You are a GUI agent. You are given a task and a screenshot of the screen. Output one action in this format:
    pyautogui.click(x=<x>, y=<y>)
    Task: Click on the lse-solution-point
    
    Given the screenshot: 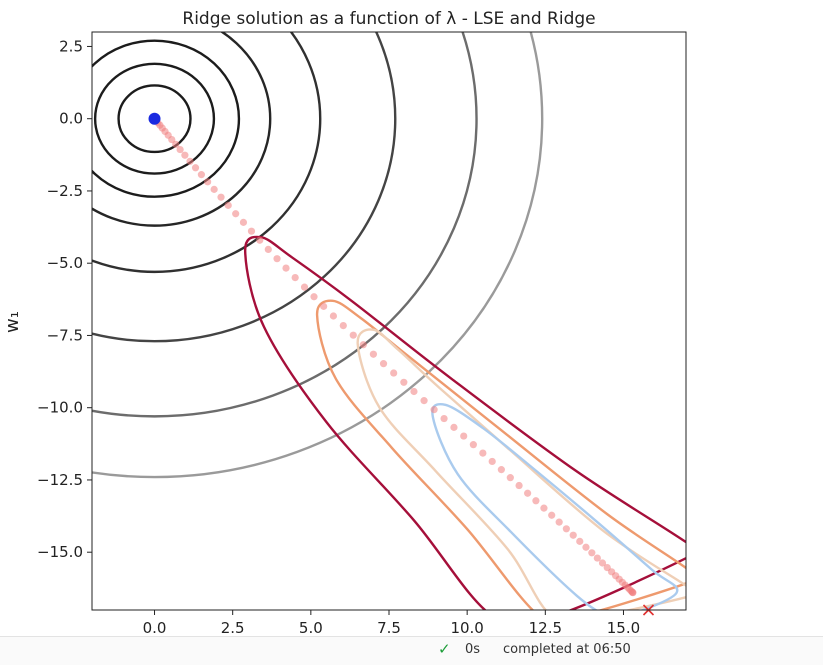 What is the action you would take?
    pyautogui.click(x=154, y=118)
    